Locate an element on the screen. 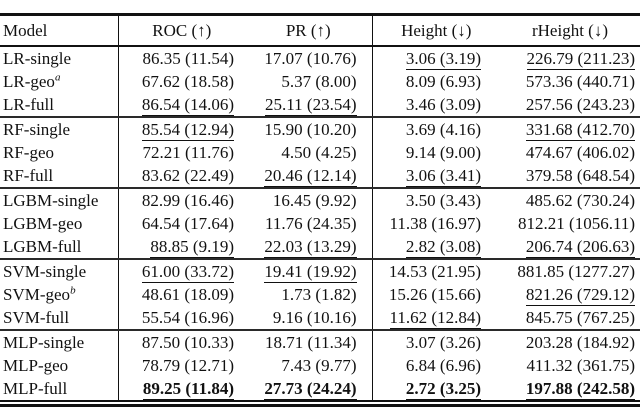  model-cell: SVM-single is located at coordinates (59, 270).